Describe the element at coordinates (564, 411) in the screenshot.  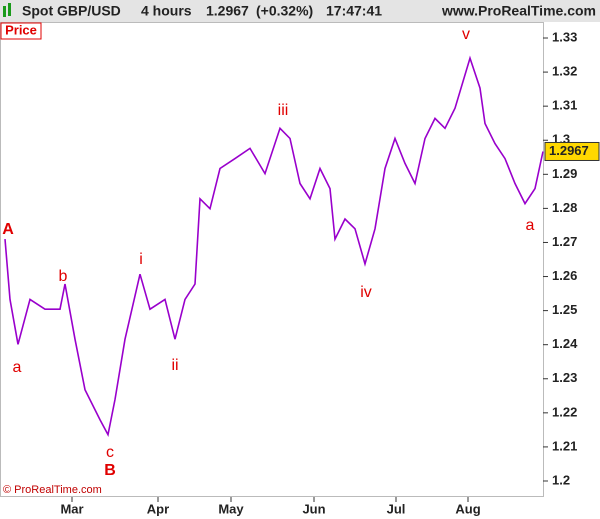
I see `y-tick-label: 1.22` at that location.